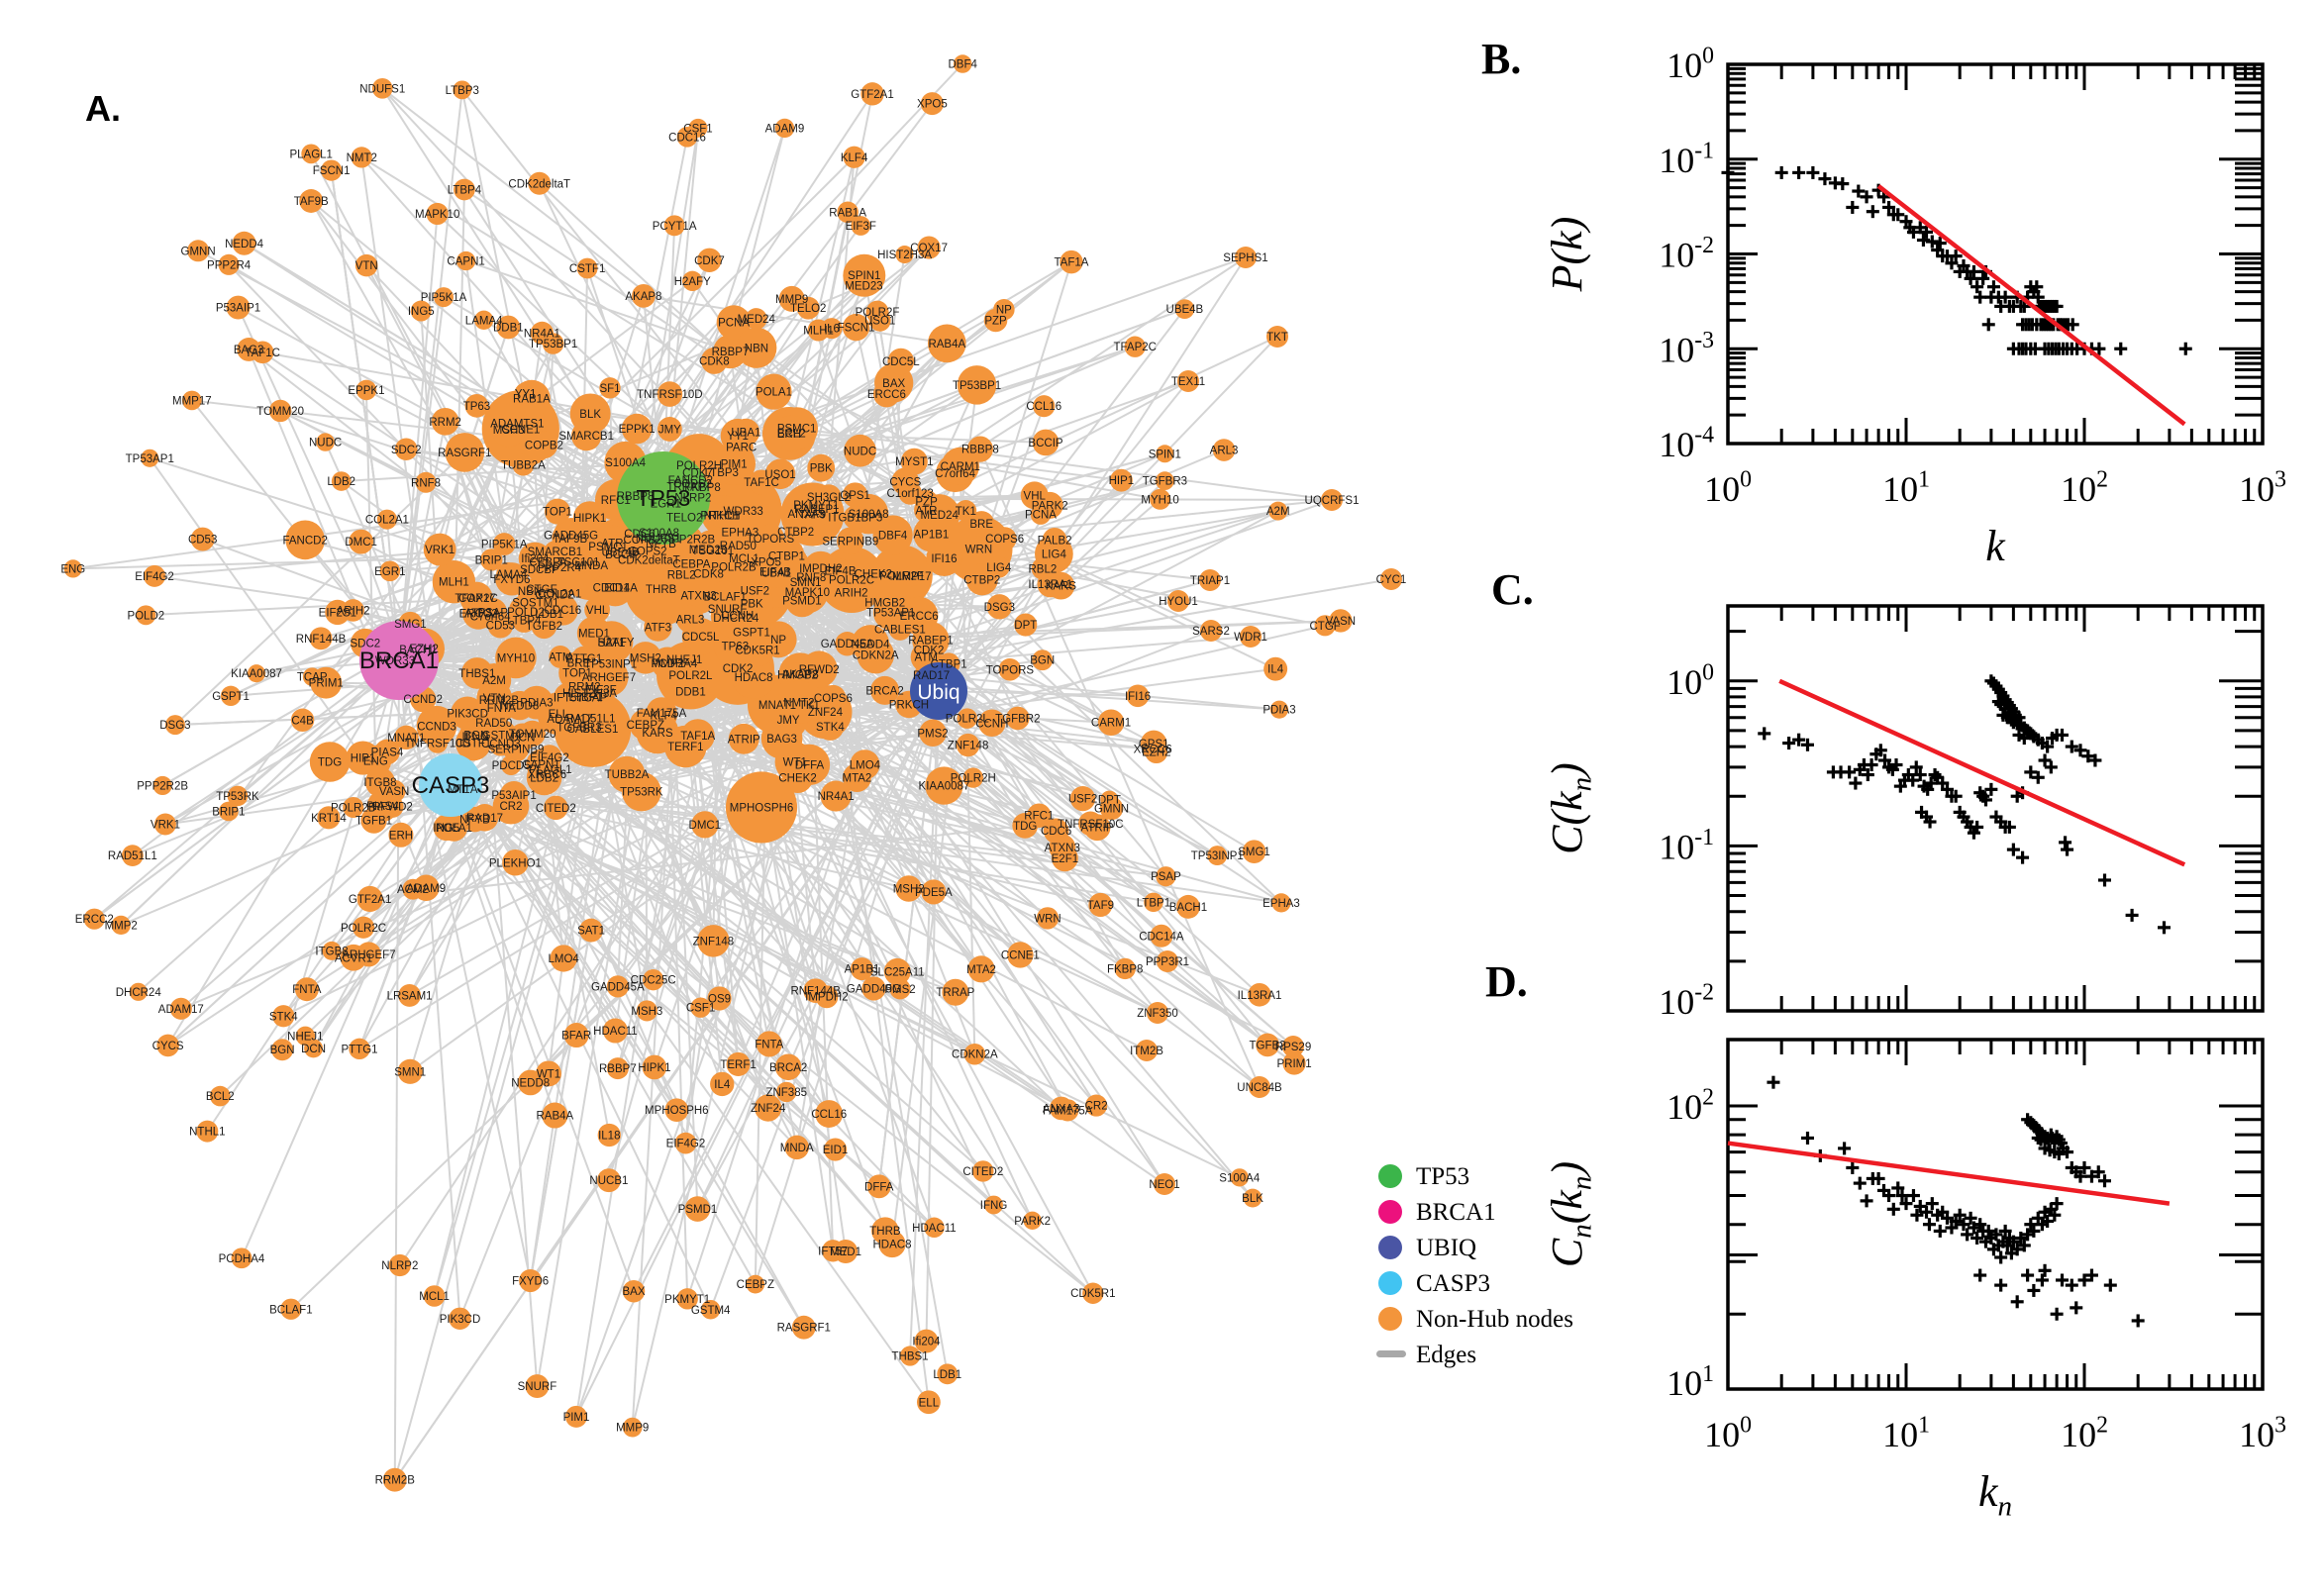 The height and width of the screenshot is (1596, 2323). I want to click on network-node-label: S100A8, so click(659, 534).